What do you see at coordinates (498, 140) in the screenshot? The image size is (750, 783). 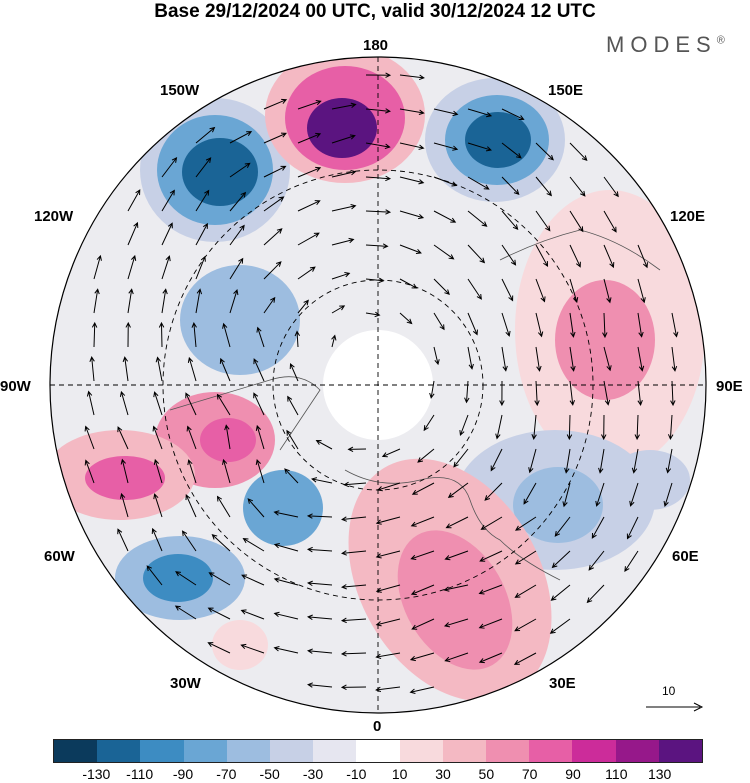 I see `anomaly-low-160e-core` at bounding box center [498, 140].